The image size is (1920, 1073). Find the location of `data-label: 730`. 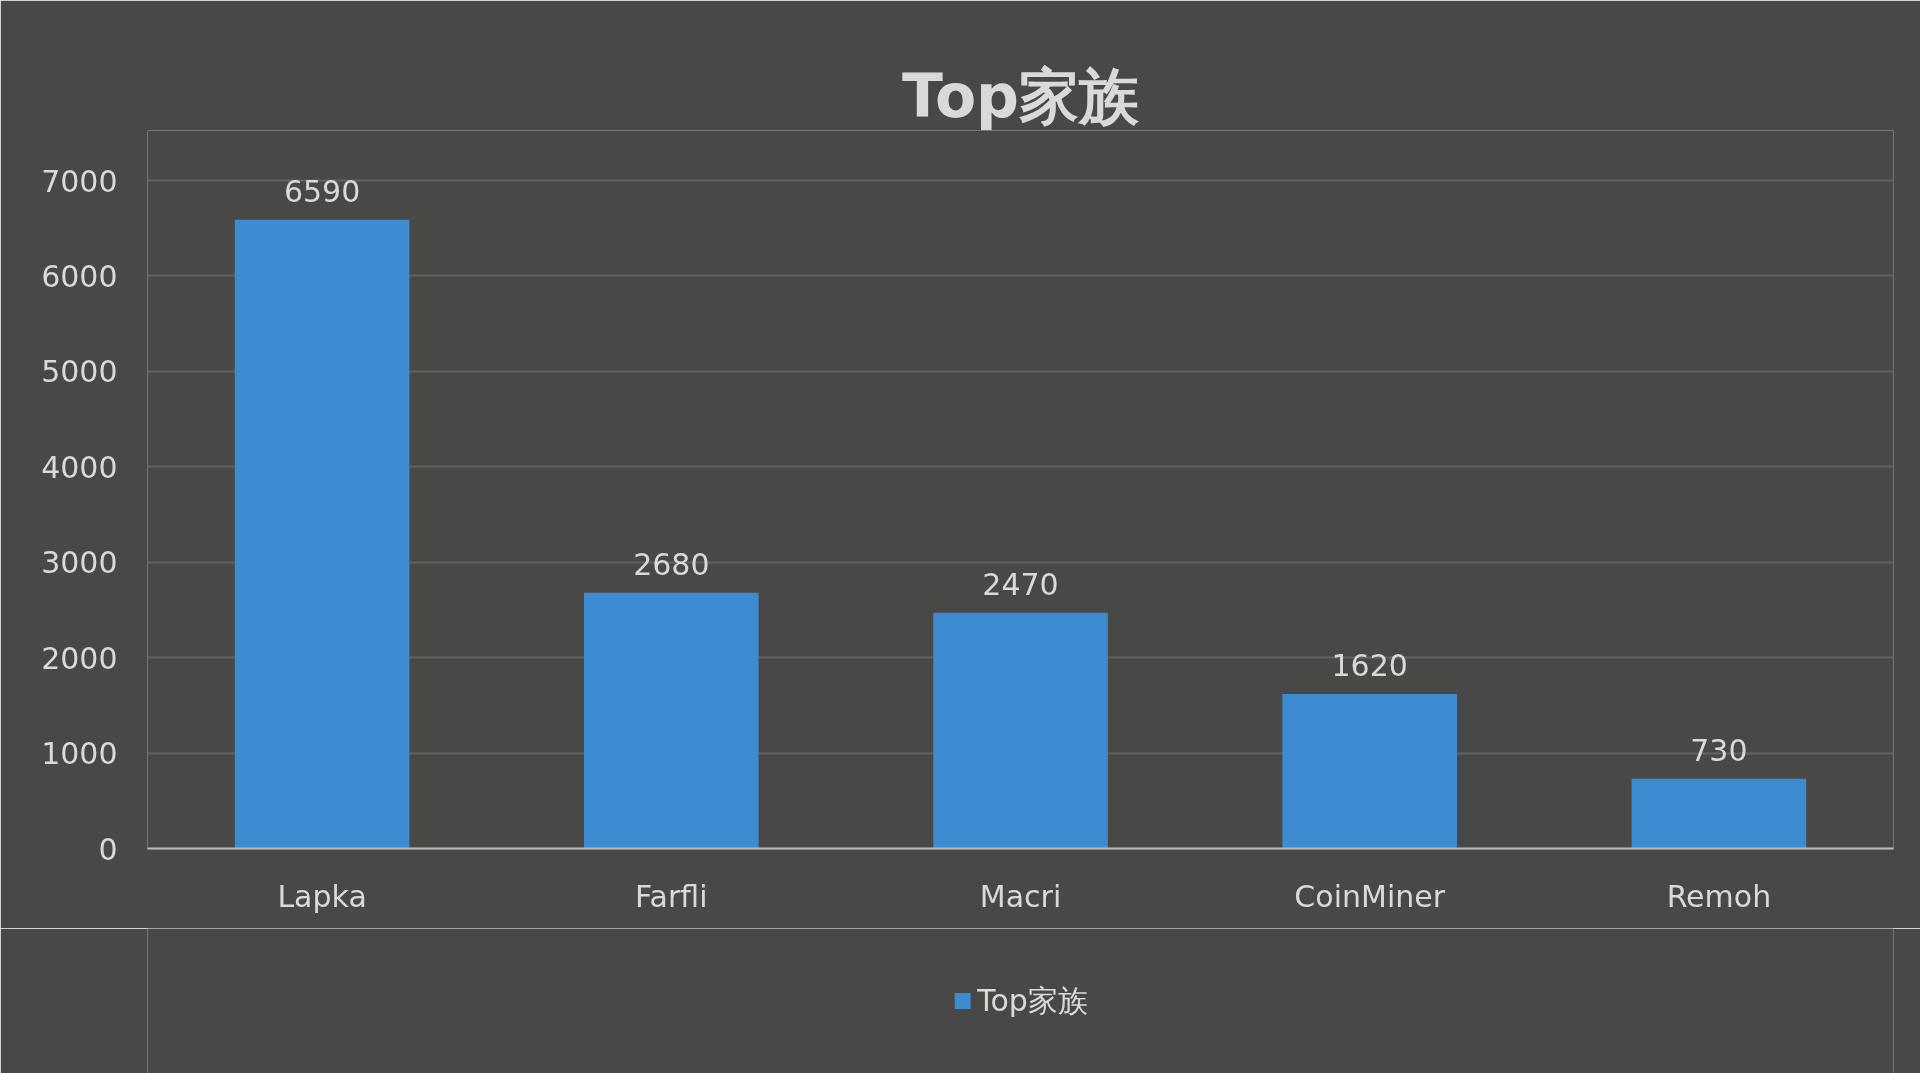

data-label: 730 is located at coordinates (1719, 750).